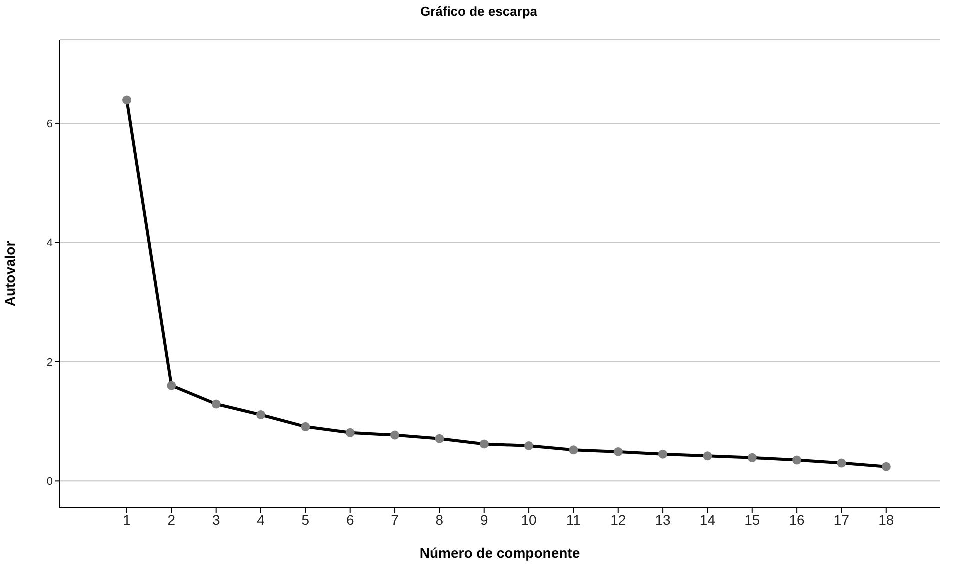  What do you see at coordinates (395, 520) in the screenshot?
I see `x-tick-label: 7` at bounding box center [395, 520].